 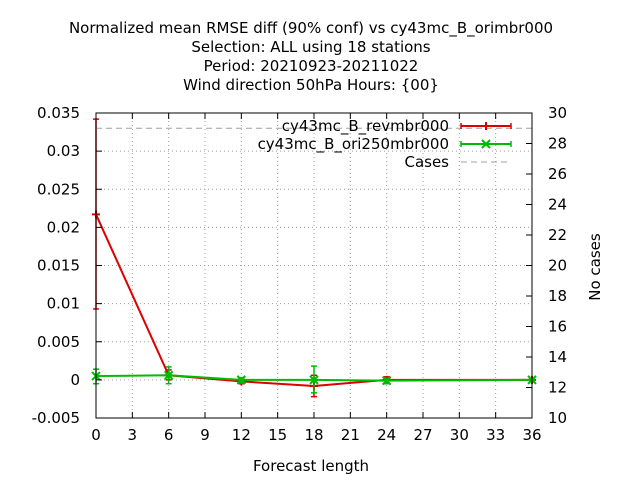 What do you see at coordinates (595, 267) in the screenshot?
I see `y2-axis-label: No cases` at bounding box center [595, 267].